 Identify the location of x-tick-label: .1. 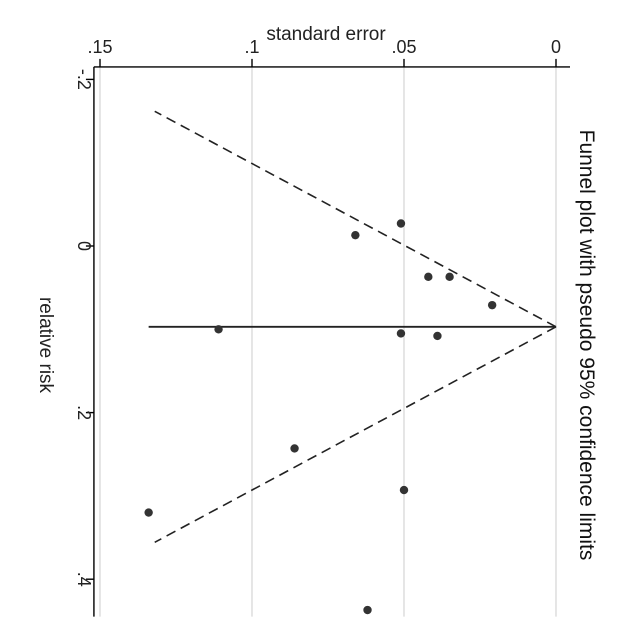
(251, 47).